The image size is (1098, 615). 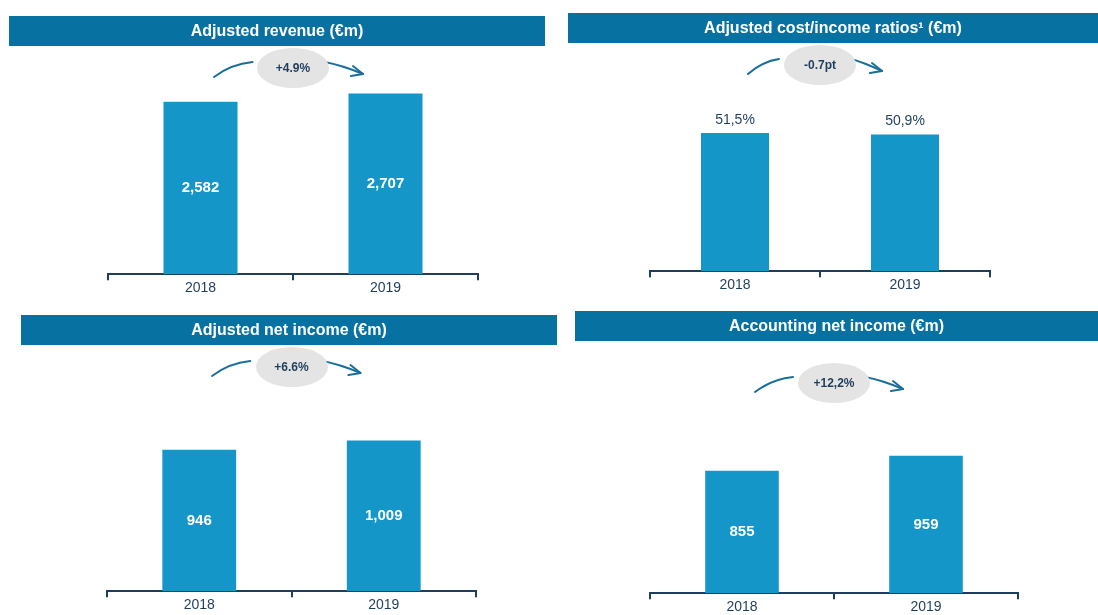 I want to click on oval-badge: +12,2%, so click(x=834, y=383).